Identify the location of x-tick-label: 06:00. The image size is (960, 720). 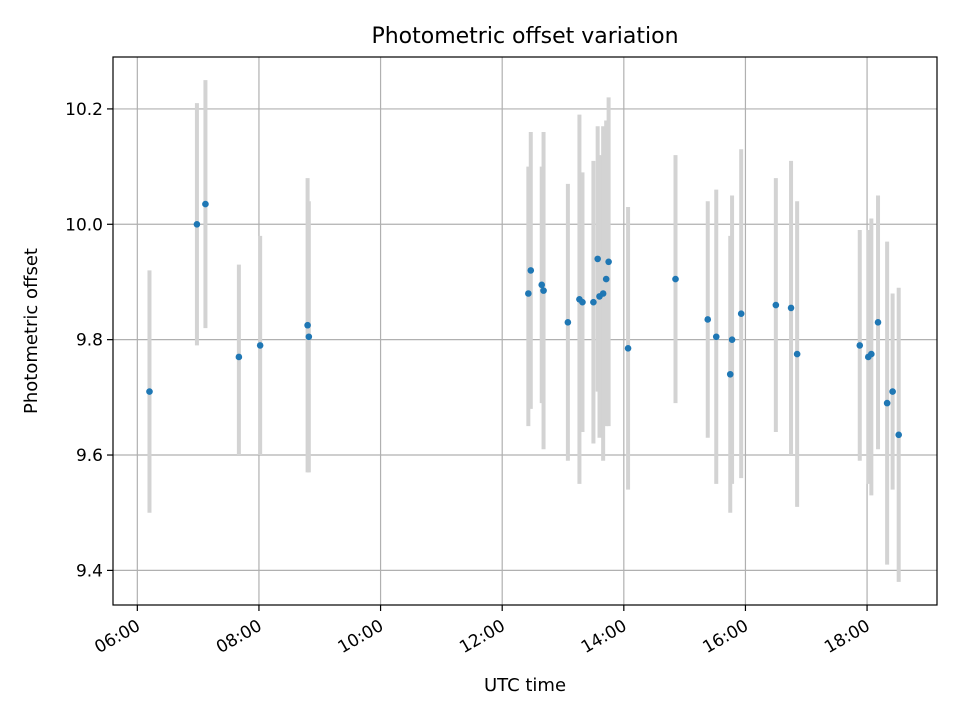
(117, 637).